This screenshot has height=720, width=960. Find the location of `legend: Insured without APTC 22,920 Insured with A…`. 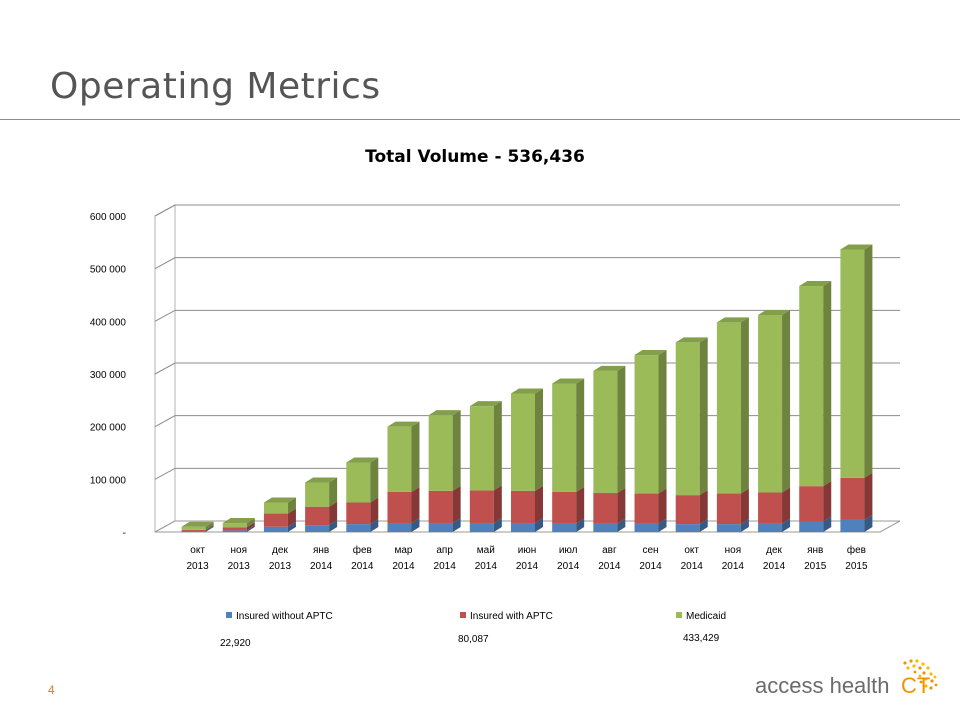

legend: Insured without APTC 22,920 Insured with A… is located at coordinates (473, 630).